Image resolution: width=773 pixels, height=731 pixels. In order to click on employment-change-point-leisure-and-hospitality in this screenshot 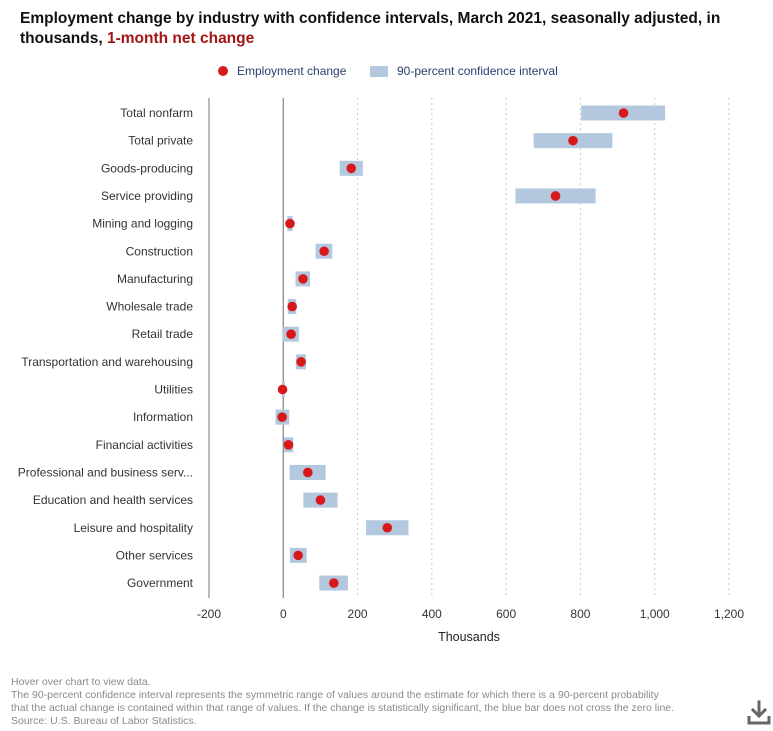, I will do `click(387, 527)`.